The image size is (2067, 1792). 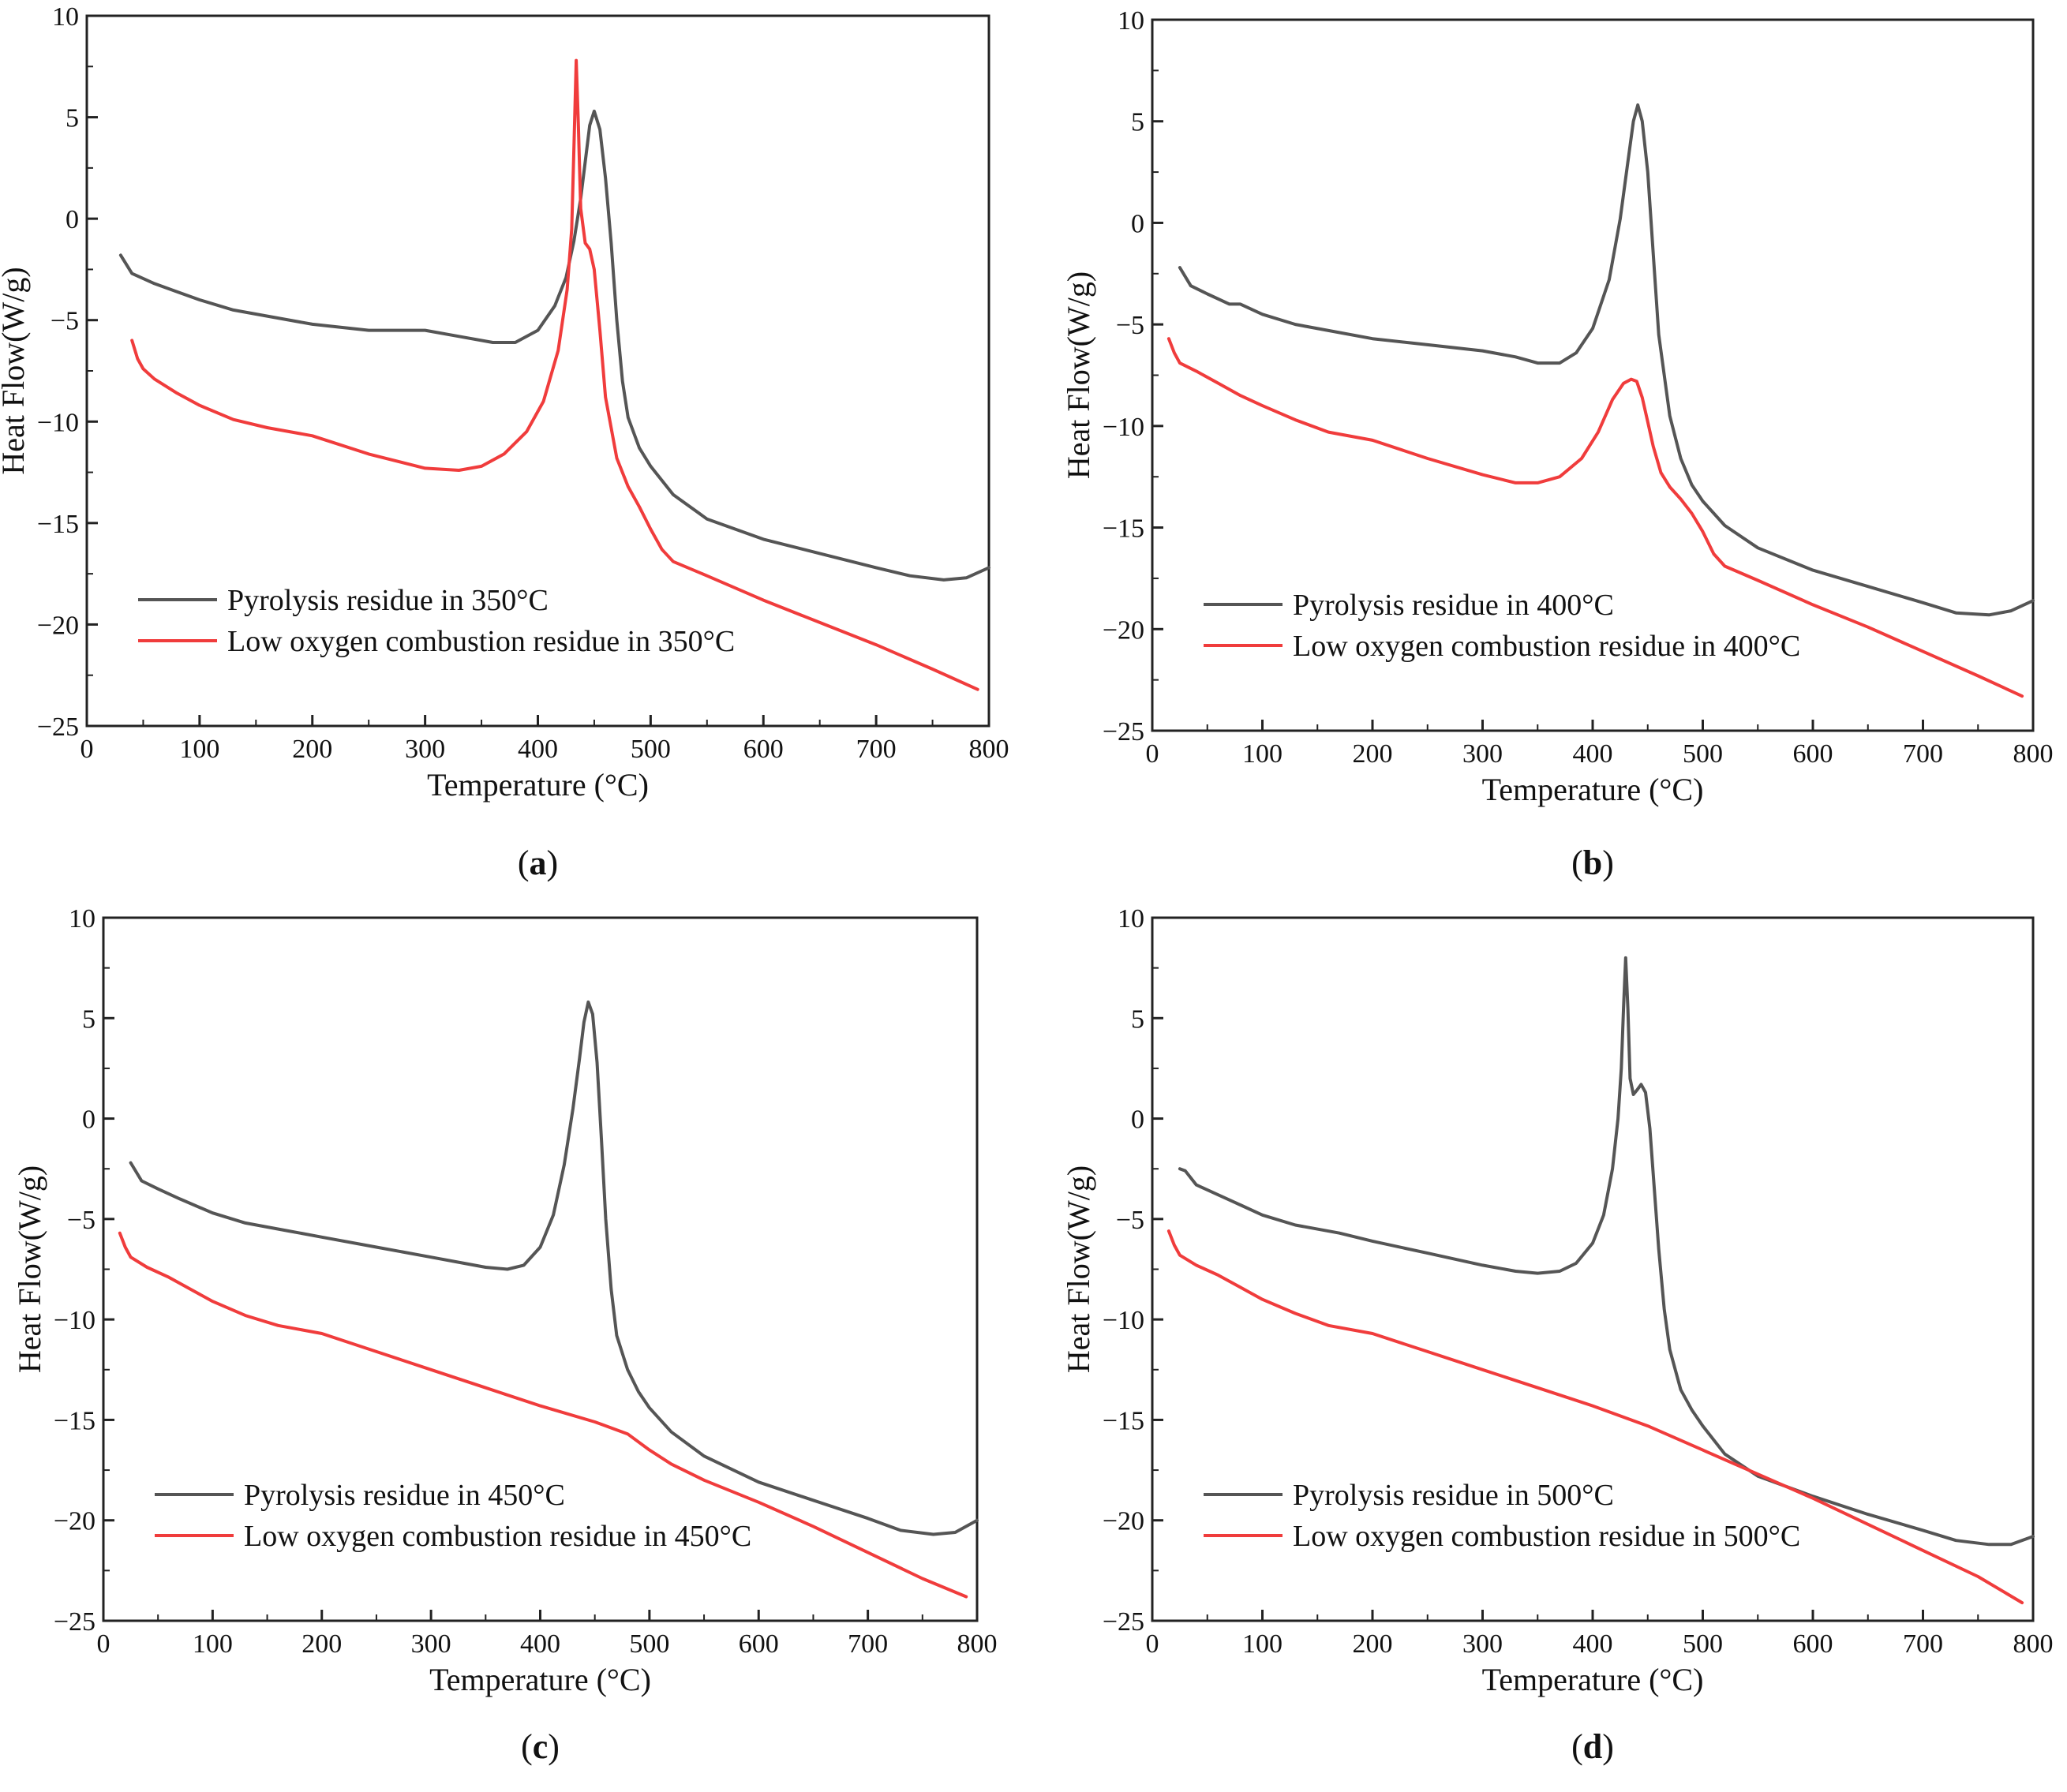 What do you see at coordinates (1547, 1536) in the screenshot?
I see `legend-label: Low oxygen combustion residue in 500°C` at bounding box center [1547, 1536].